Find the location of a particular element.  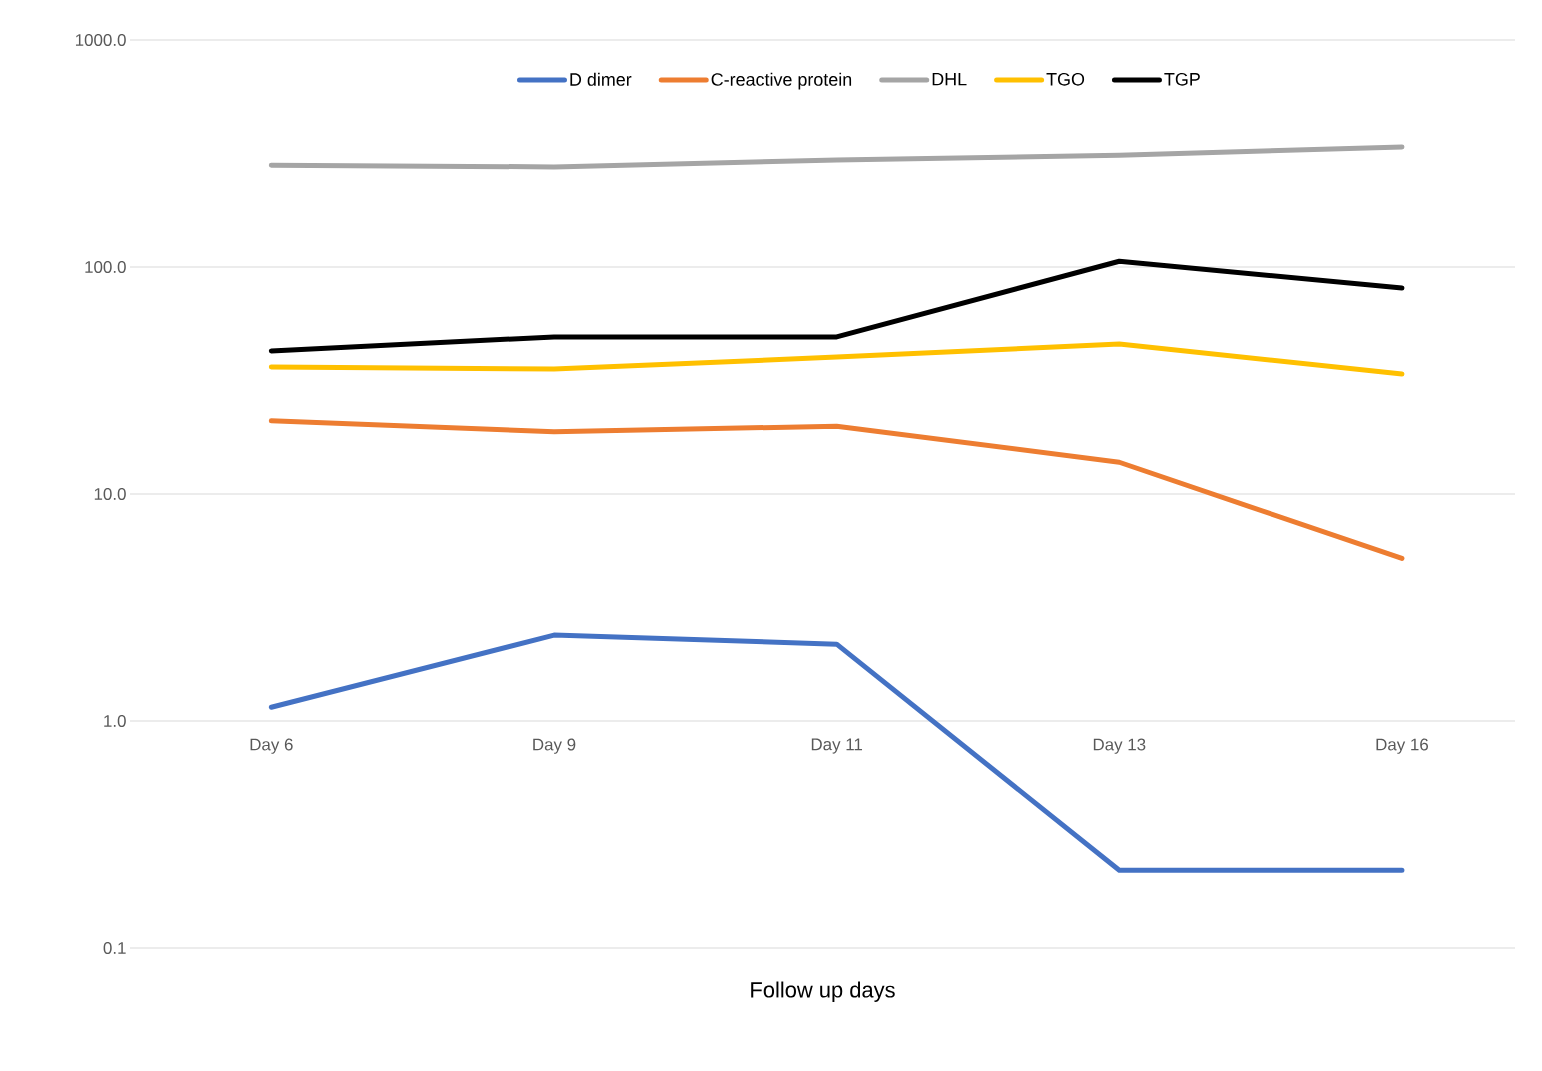

y-tick-label: 10.0 is located at coordinates (110, 494).